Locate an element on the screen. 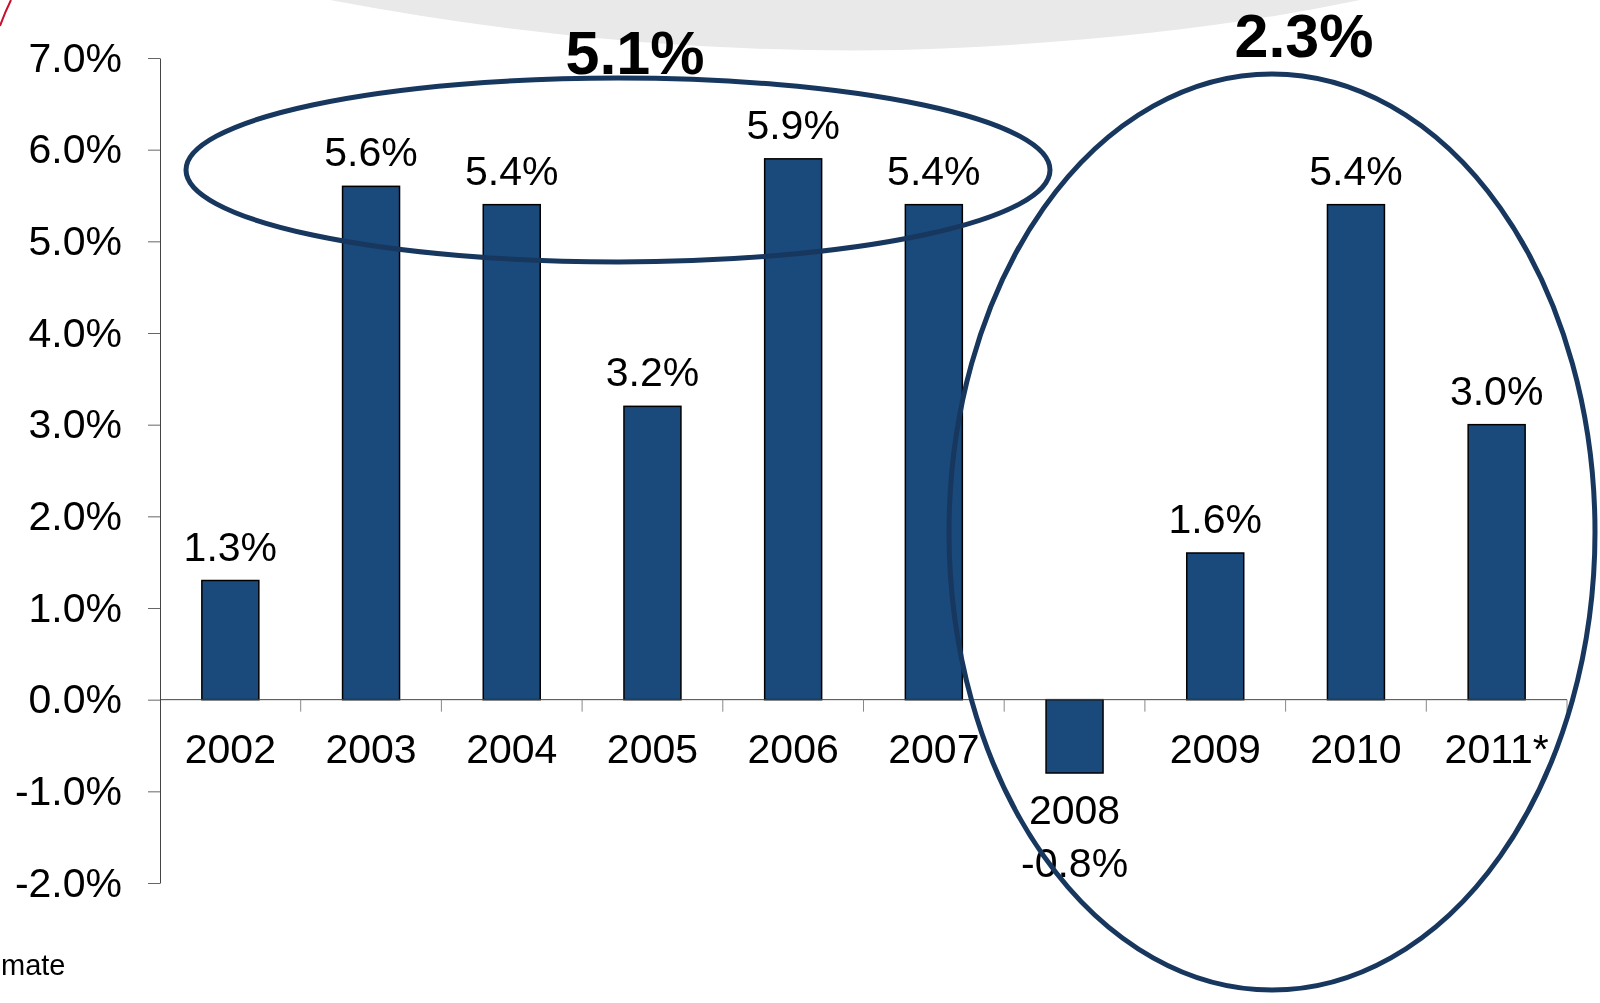  y-tick-label: 2.0% is located at coordinates (75, 515).